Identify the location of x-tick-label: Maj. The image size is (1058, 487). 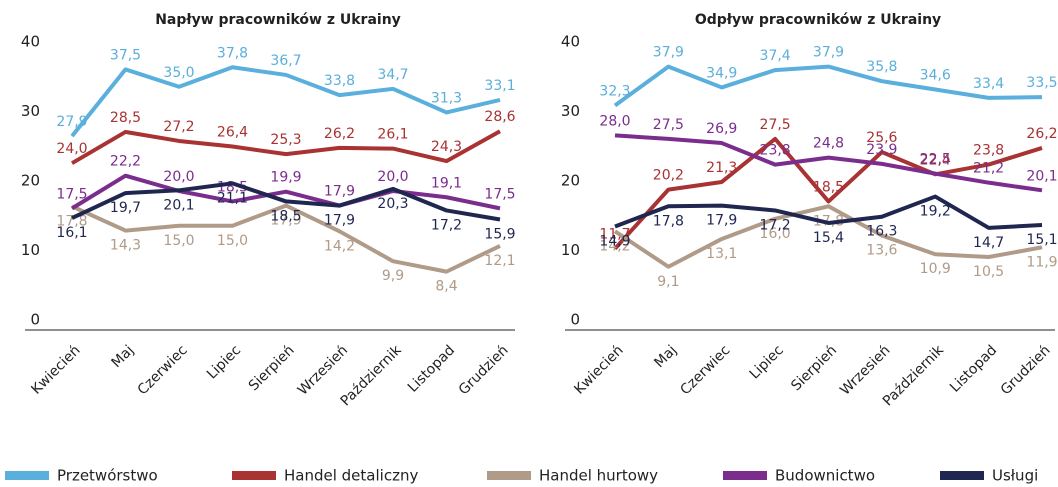
(665, 356).